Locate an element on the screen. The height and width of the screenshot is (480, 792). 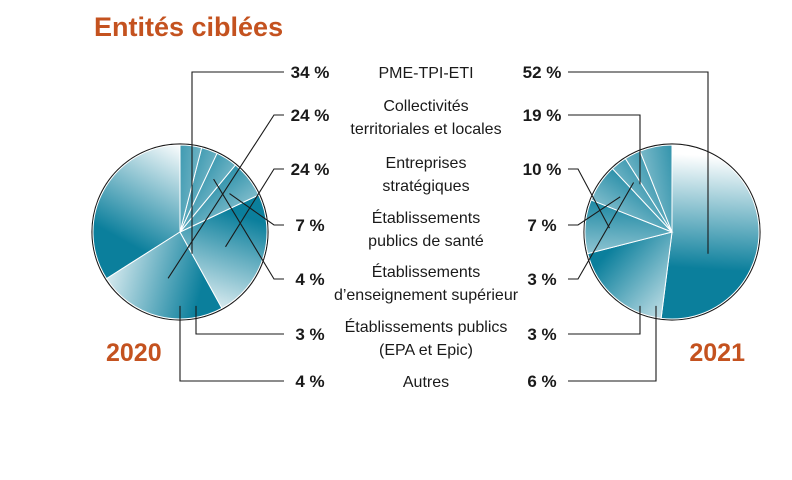
chart-title: Entités ciblées is located at coordinates (188, 27).